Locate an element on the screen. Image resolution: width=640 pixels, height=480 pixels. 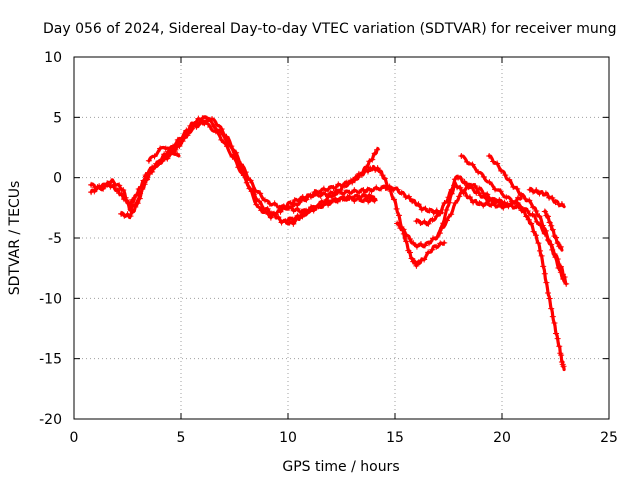
x-axis-label: GPS time / hours is located at coordinates (340, 467).